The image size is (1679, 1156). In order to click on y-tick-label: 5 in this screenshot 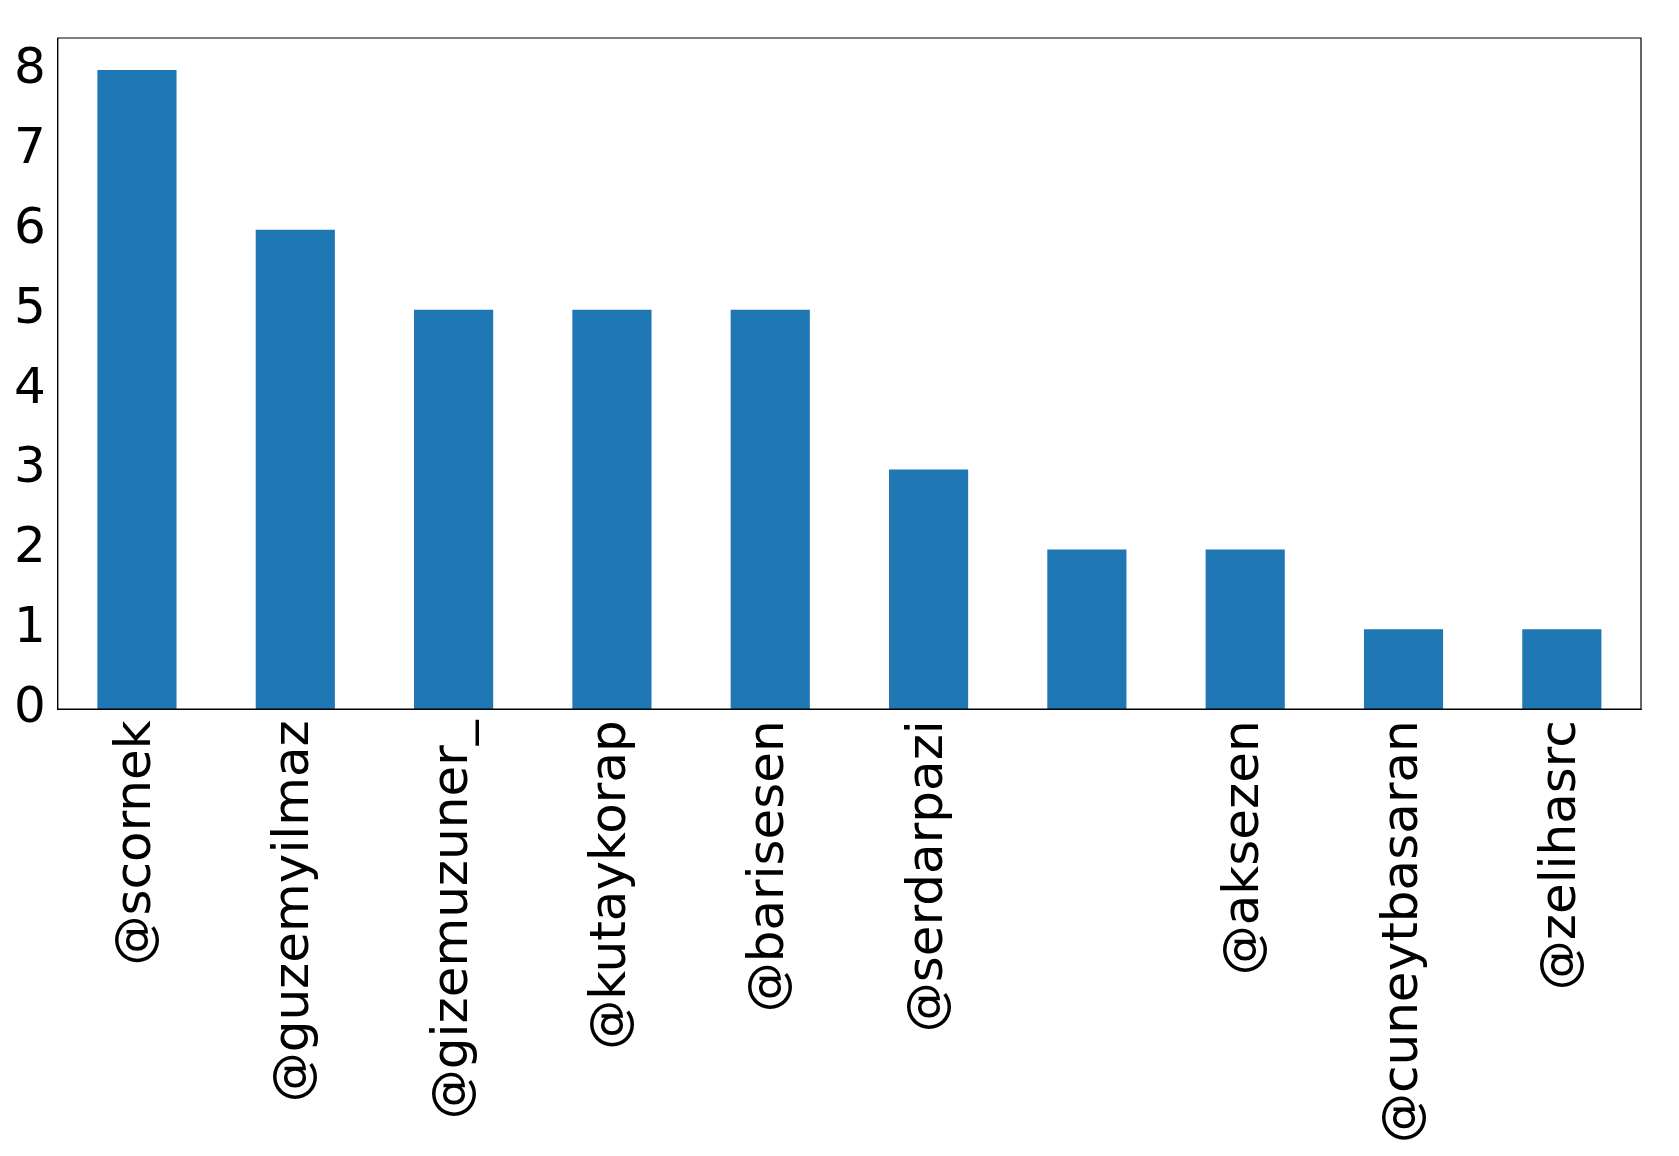, I will do `click(30, 305)`.